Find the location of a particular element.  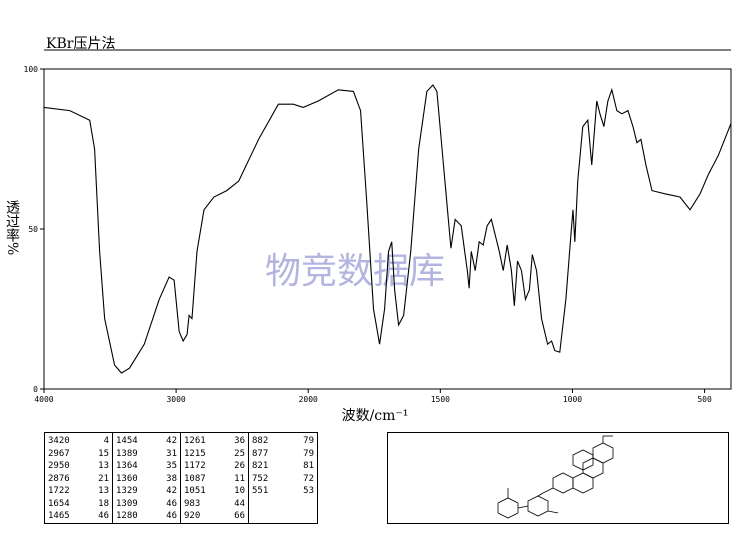

peak-row: 1172 26 is located at coordinates (214, 466).